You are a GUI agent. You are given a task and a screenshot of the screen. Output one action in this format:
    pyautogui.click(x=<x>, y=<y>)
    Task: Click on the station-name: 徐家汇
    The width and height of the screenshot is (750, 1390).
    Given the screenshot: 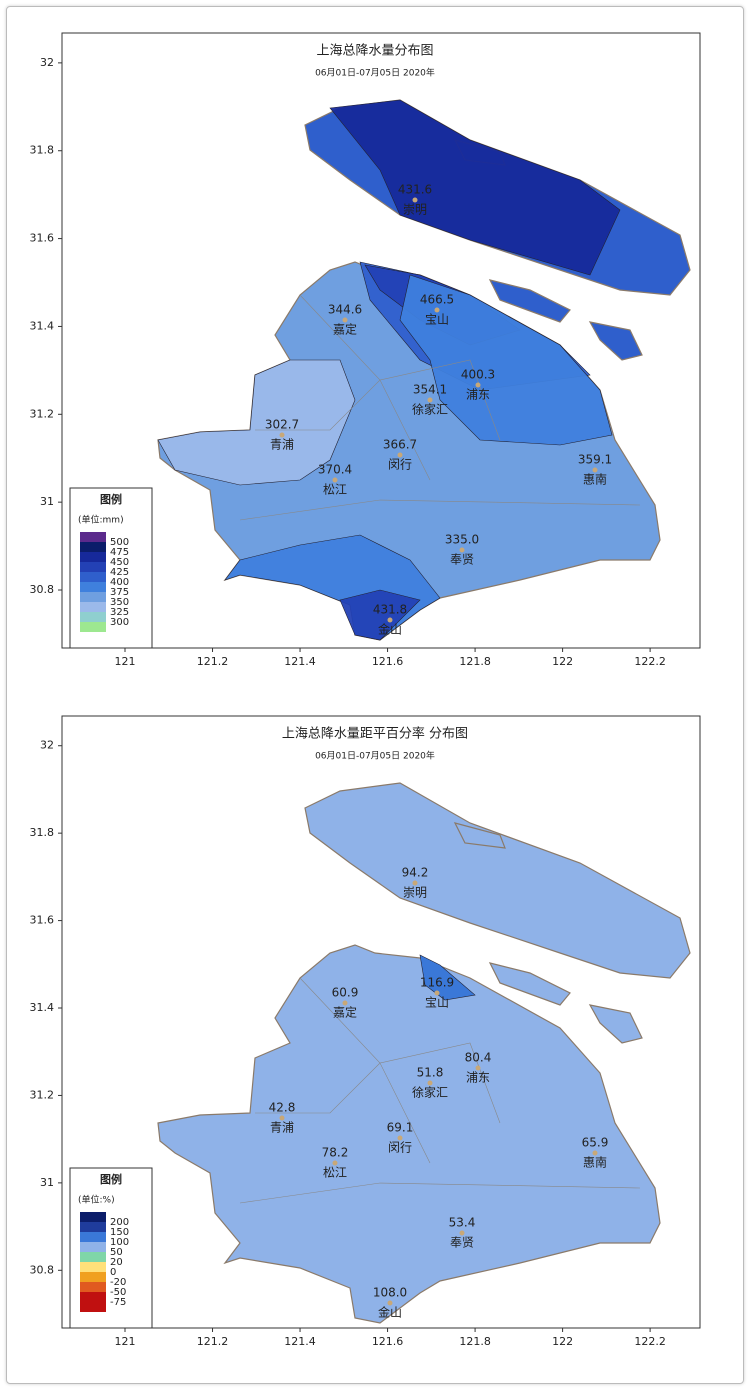 What is the action you would take?
    pyautogui.click(x=430, y=1092)
    